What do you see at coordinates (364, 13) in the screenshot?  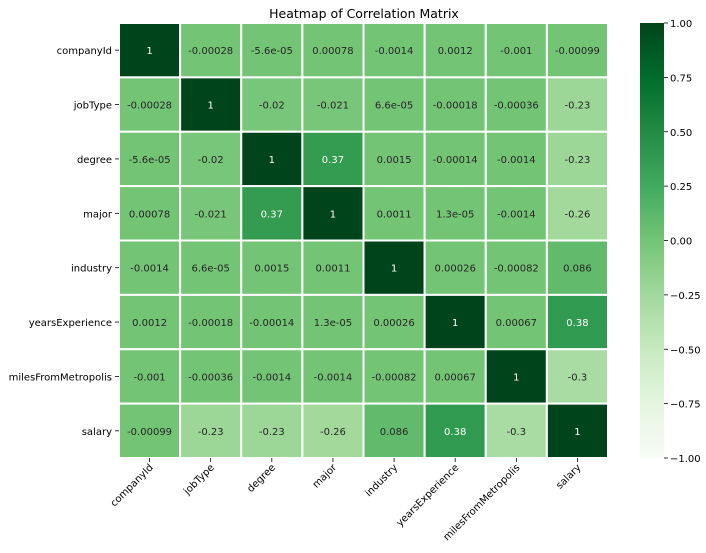 I see `chart-title: Heatmap of Correlation Matrix` at bounding box center [364, 13].